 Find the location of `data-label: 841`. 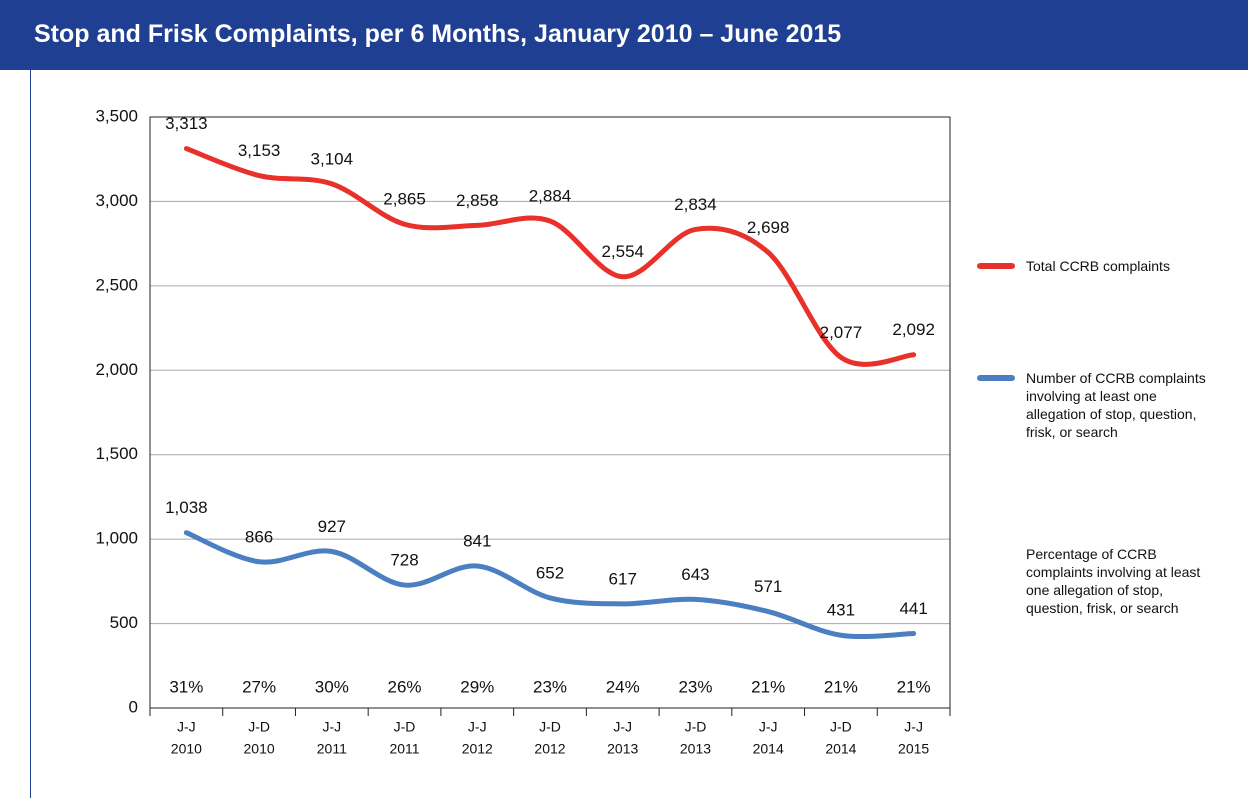

data-label: 841 is located at coordinates (477, 540).